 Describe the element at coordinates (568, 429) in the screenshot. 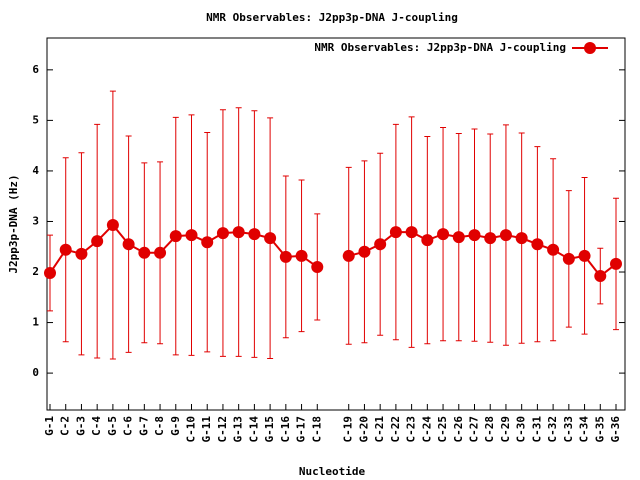

I see `x-tick-label: C-33` at that location.